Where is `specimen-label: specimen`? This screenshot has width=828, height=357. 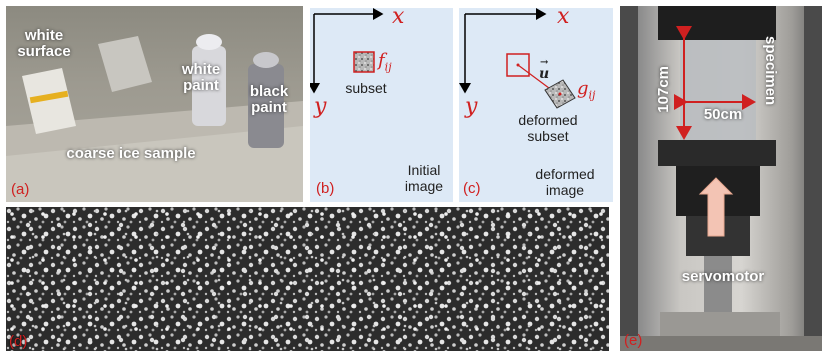
specimen-label: specimen is located at coordinates (770, 71).